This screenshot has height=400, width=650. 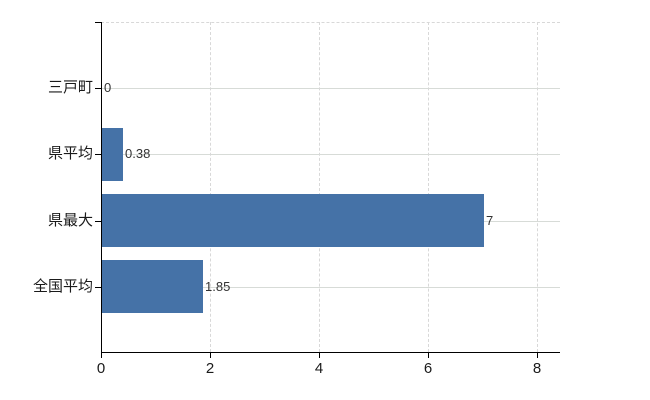 I want to click on category-label: 三戸町, so click(x=70, y=87).